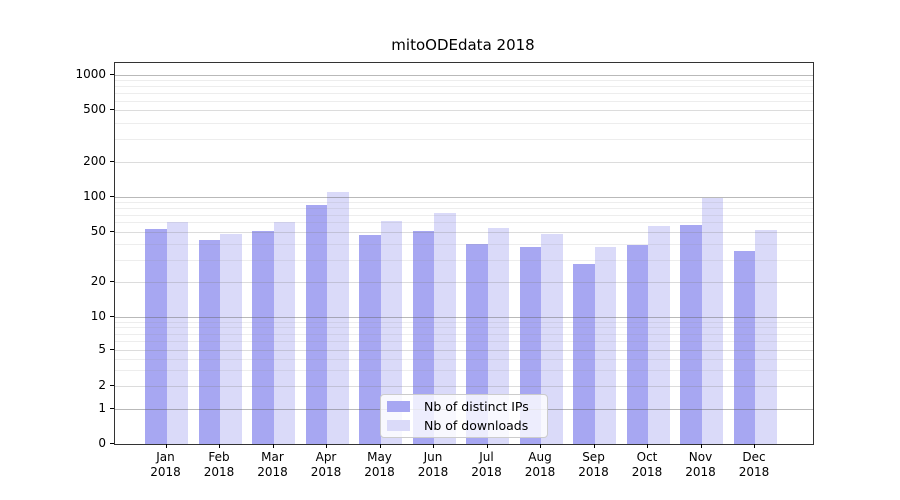 Image resolution: width=900 pixels, height=500 pixels. What do you see at coordinates (477, 343) in the screenshot?
I see `bar-jul-distinct-ips` at bounding box center [477, 343].